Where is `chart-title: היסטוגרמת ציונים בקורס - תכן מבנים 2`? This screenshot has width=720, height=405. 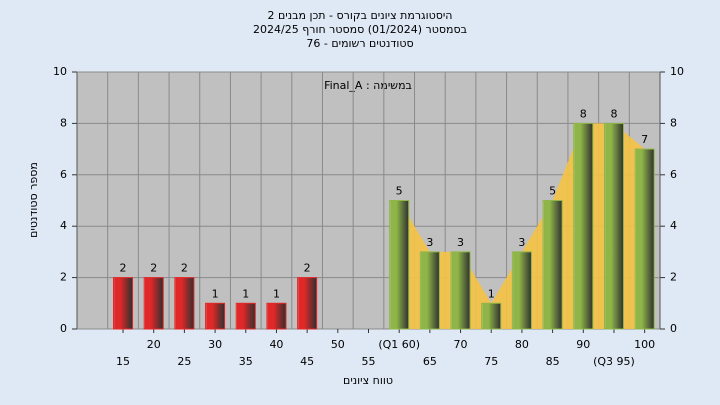 chart-title: היסטוגרמת ציונים בקורס - תכן מבנים 2 is located at coordinates (360, 15).